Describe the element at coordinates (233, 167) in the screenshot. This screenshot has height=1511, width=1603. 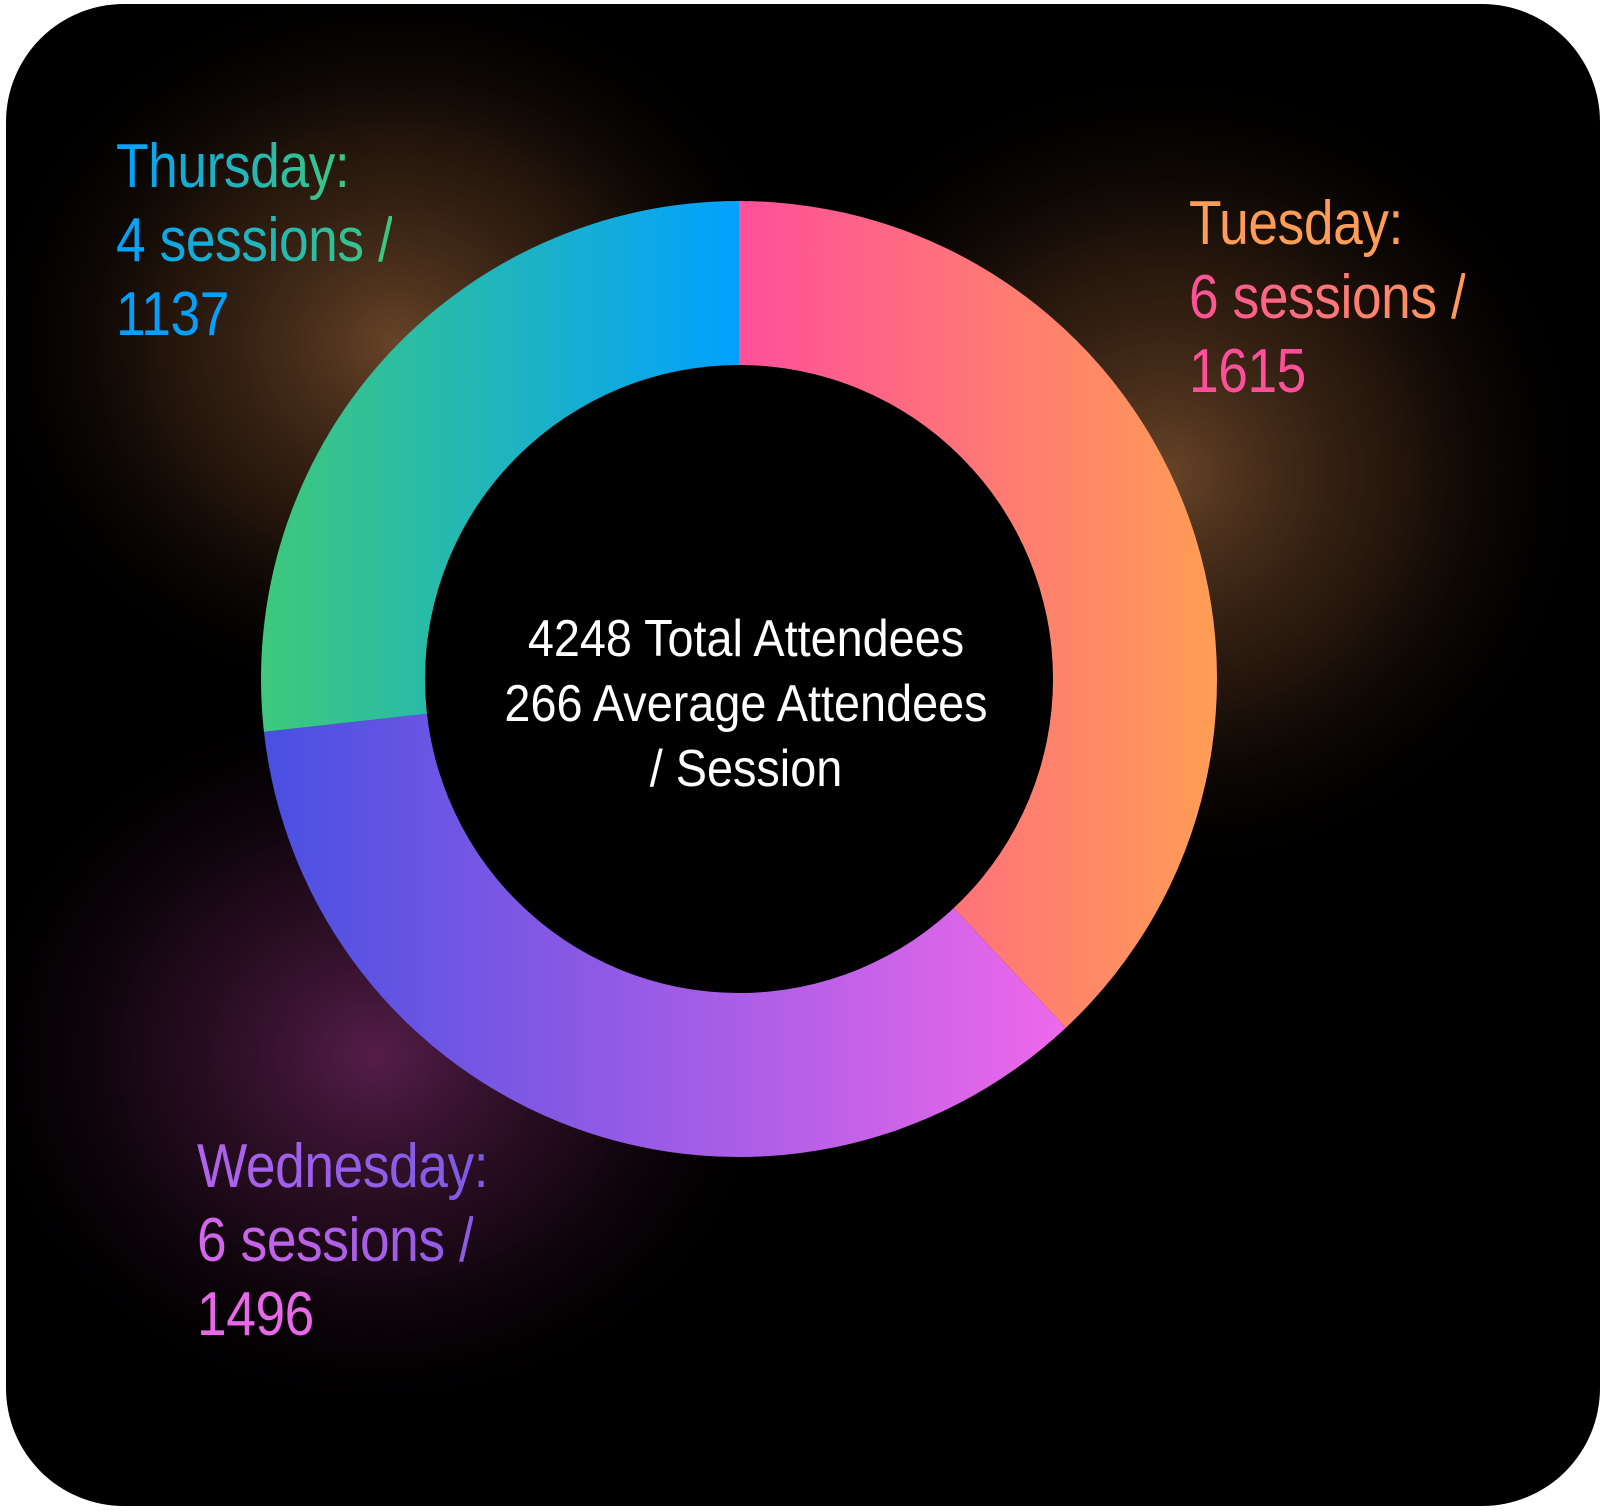
I see `label-thursday-day: Thursday:` at that location.